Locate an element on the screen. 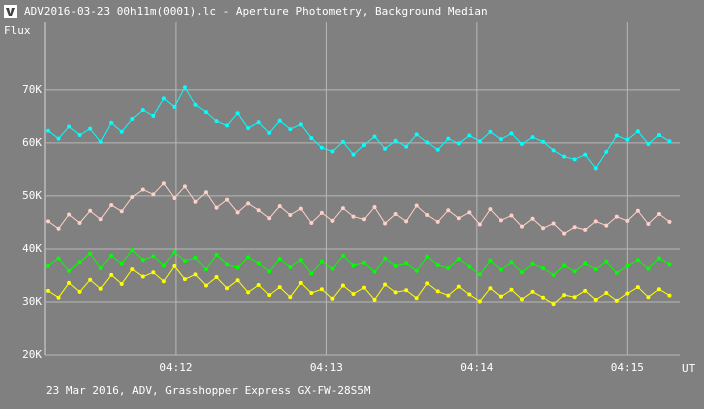 This screenshot has height=409, width=704. y-tick-label: 30K is located at coordinates (32, 301).